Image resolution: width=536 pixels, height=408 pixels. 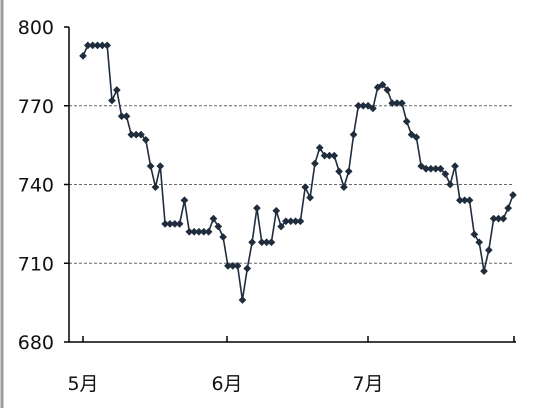 I want to click on x-tick-label-3: 7月, so click(x=367, y=384).